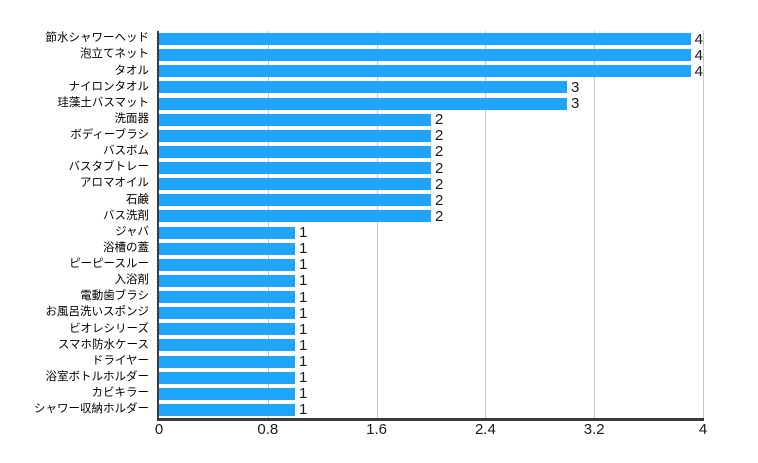 The height and width of the screenshot is (463, 758). I want to click on bar-track: 4, so click(431, 55).